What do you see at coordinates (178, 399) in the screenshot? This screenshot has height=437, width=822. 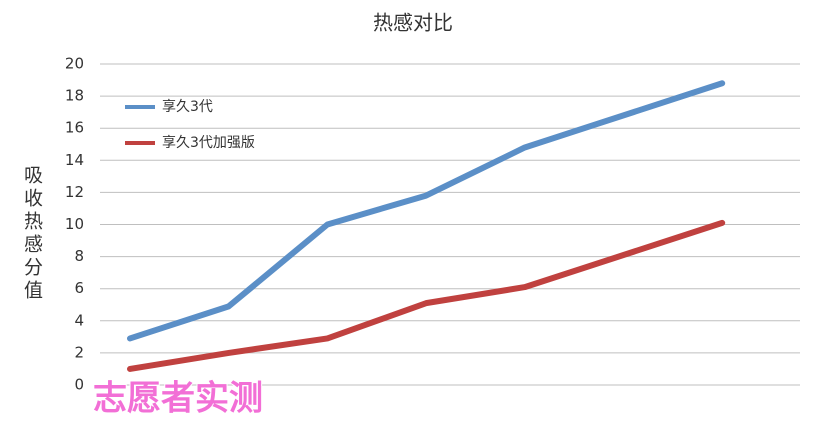 I see `annotation: 志愿者实测` at bounding box center [178, 399].